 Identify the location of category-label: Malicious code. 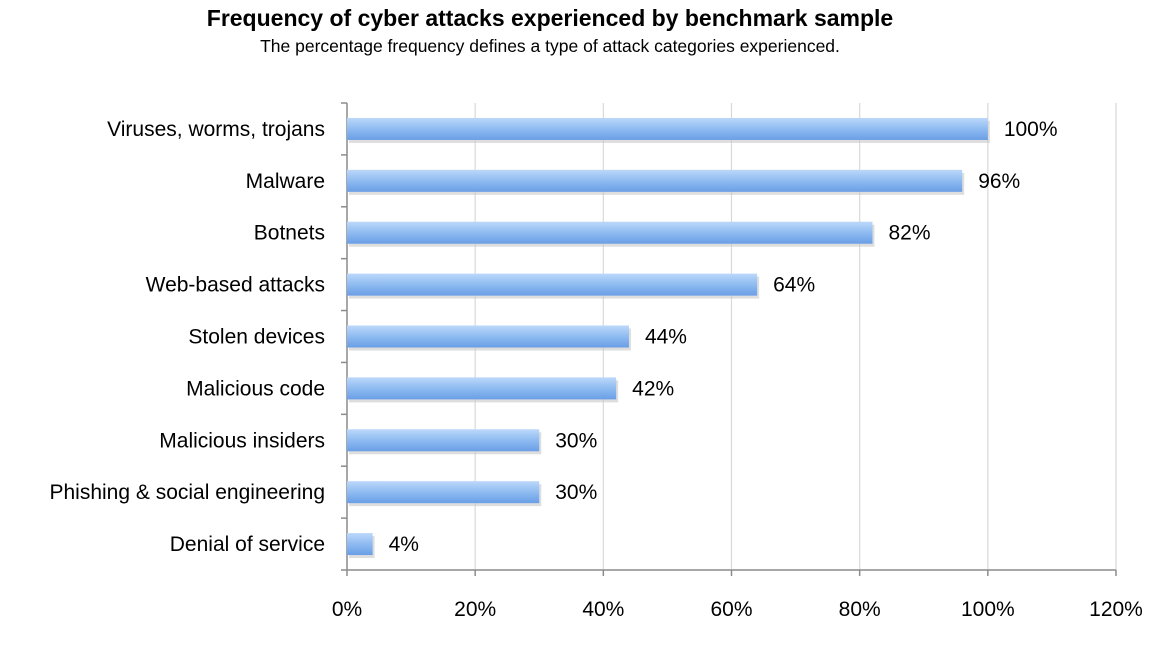
(255, 388).